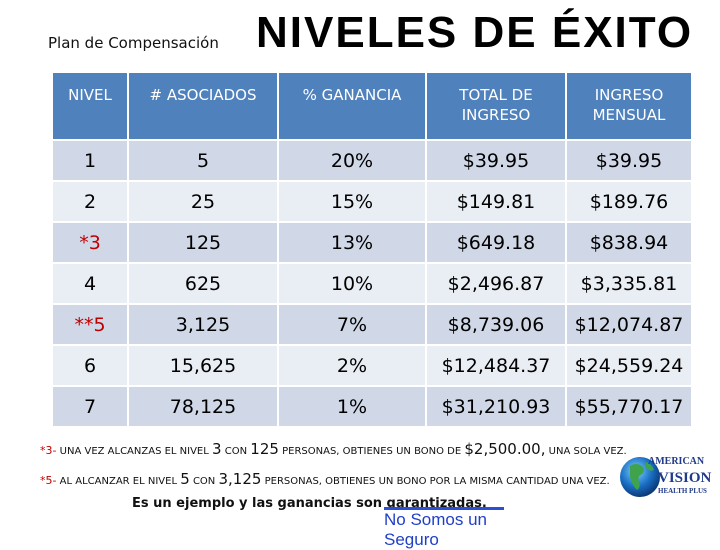 The height and width of the screenshot is (550, 720). I want to click on cell-mensual: $24,559.24, so click(629, 365).